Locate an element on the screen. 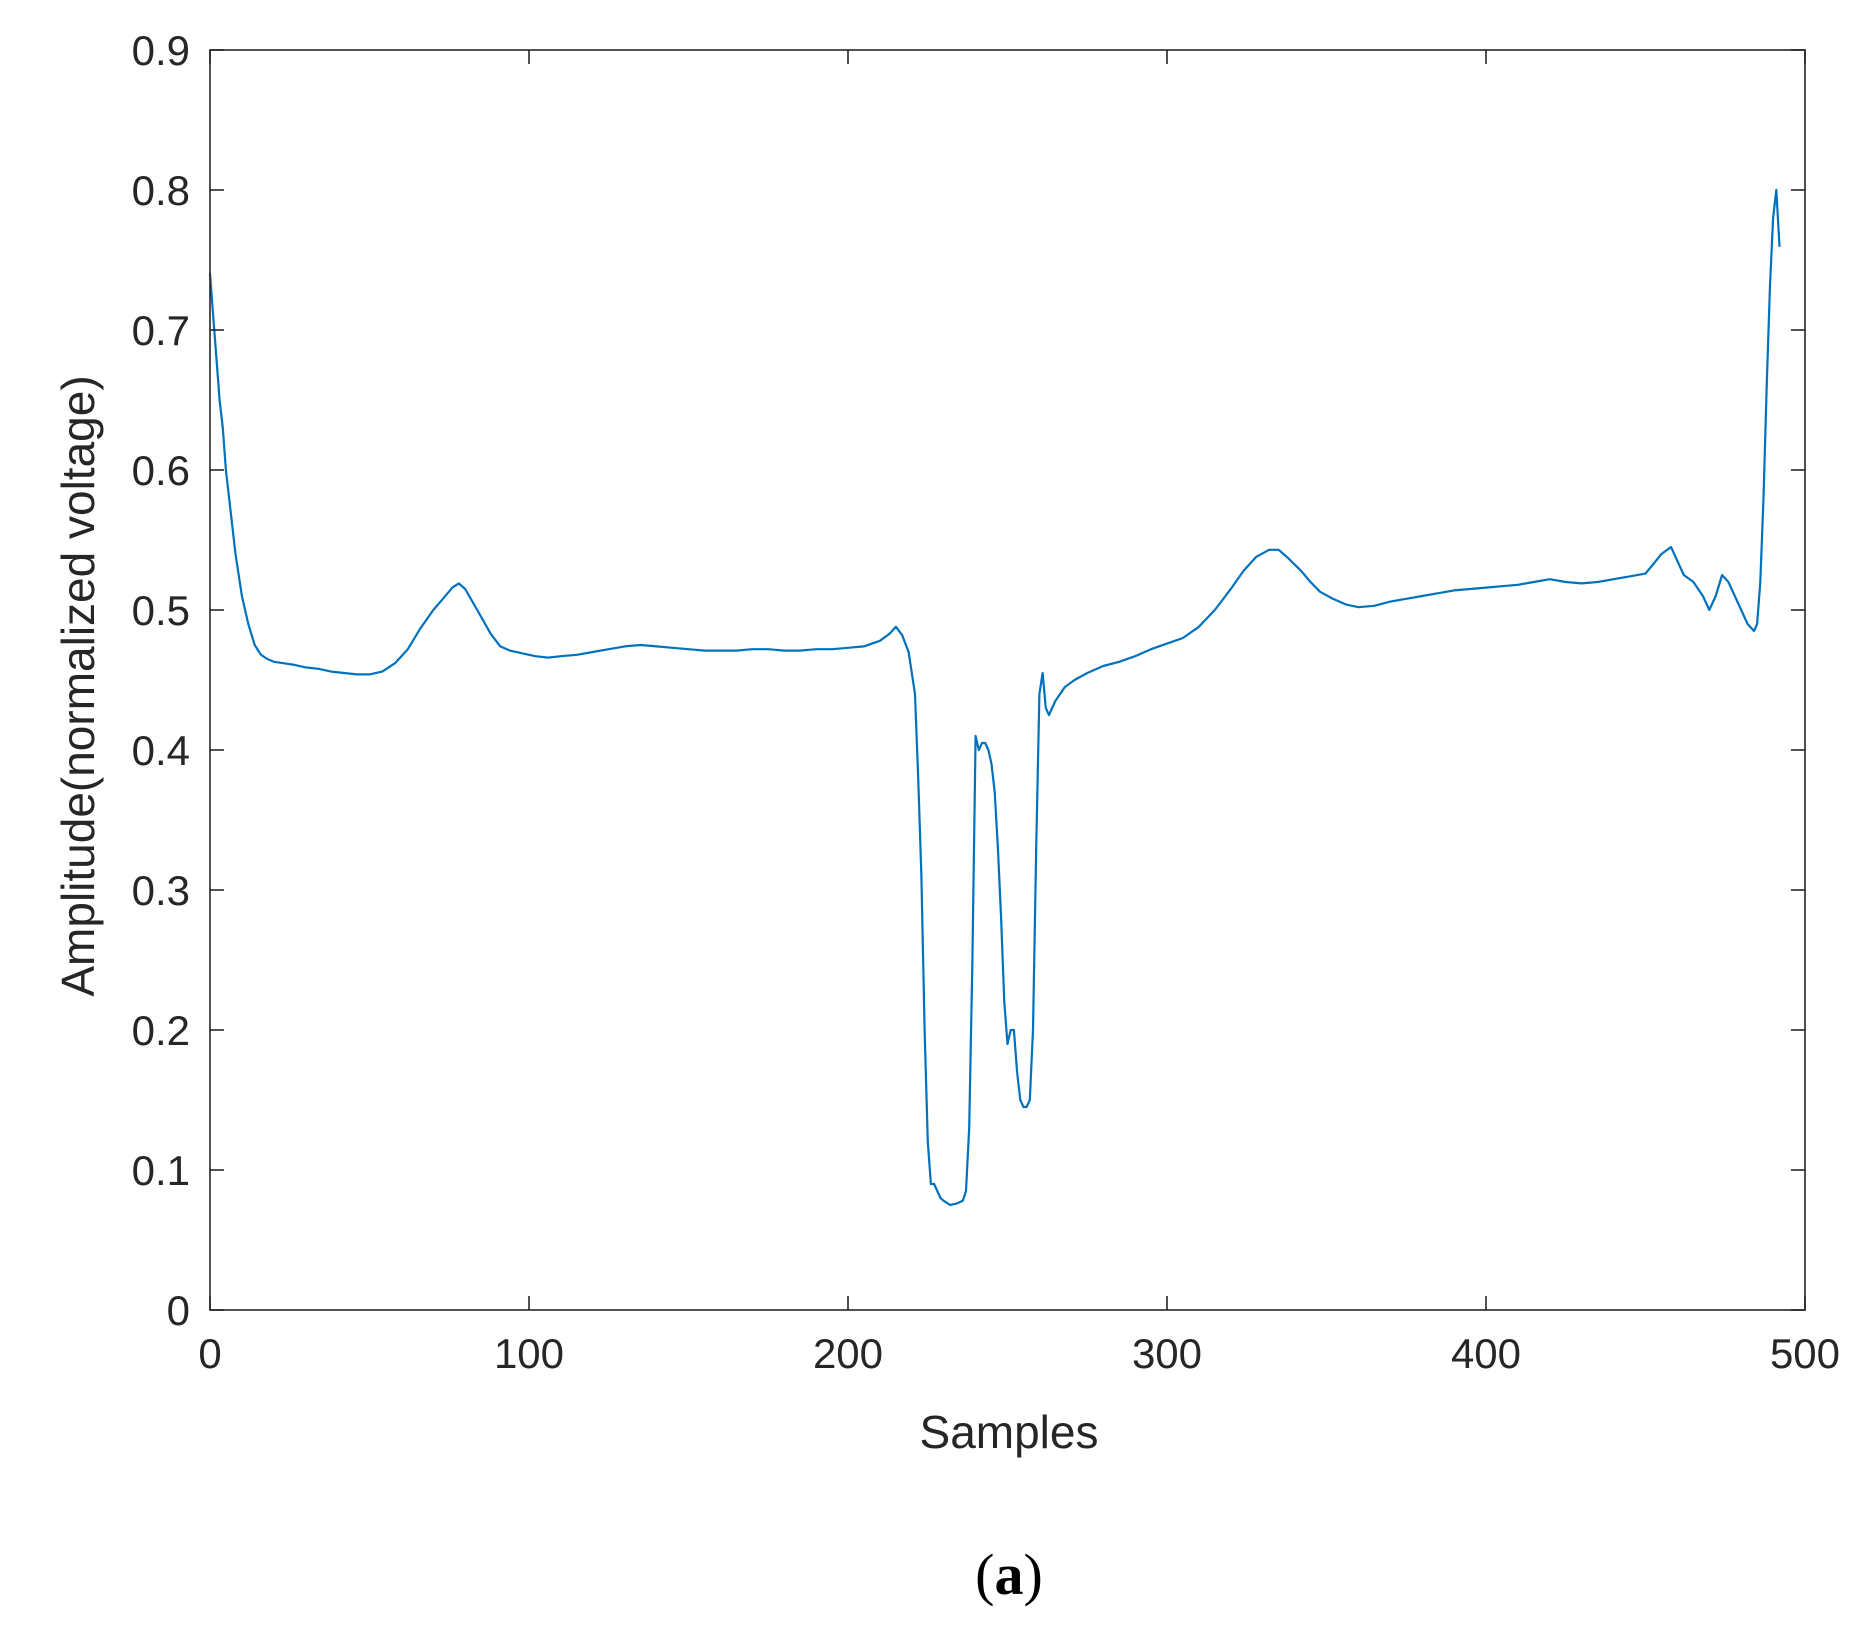  x-tick-label: 100 is located at coordinates (529, 1353).